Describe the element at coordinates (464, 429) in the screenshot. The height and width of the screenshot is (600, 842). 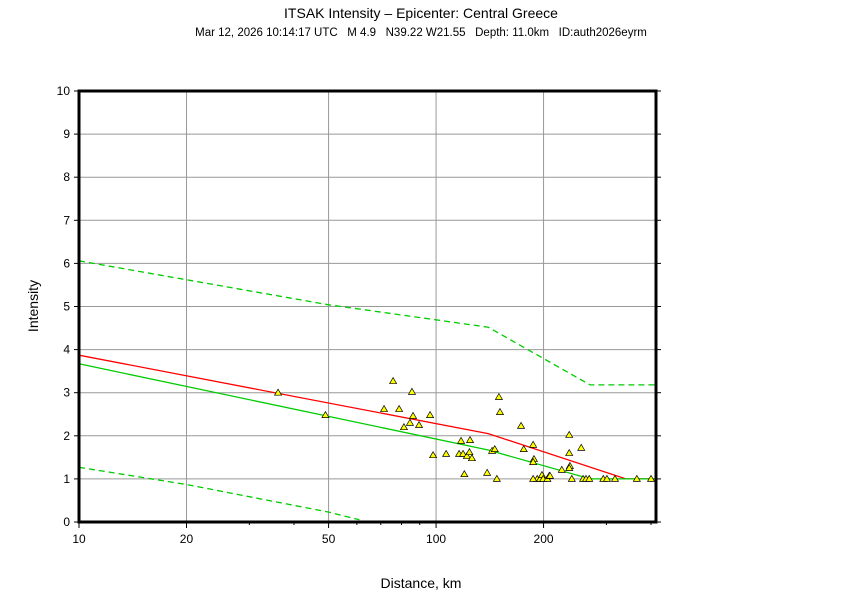
I see `data-points` at that location.